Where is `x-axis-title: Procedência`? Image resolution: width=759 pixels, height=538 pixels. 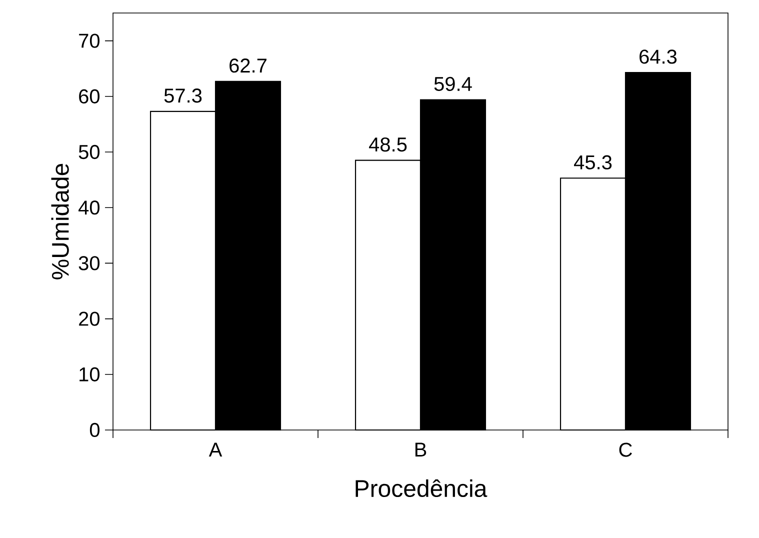 x-axis-title: Procedência is located at coordinates (422, 488).